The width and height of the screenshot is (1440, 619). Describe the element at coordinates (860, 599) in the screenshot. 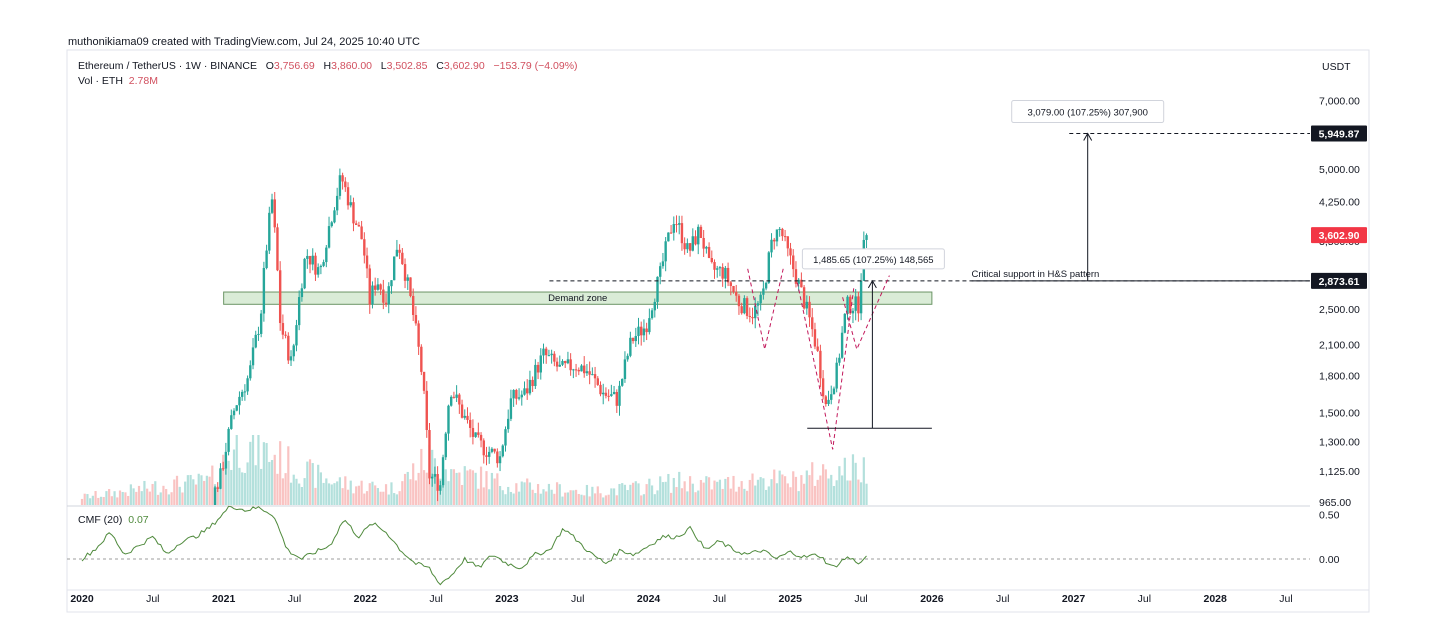

I see `x-tick-label: Jul` at that location.